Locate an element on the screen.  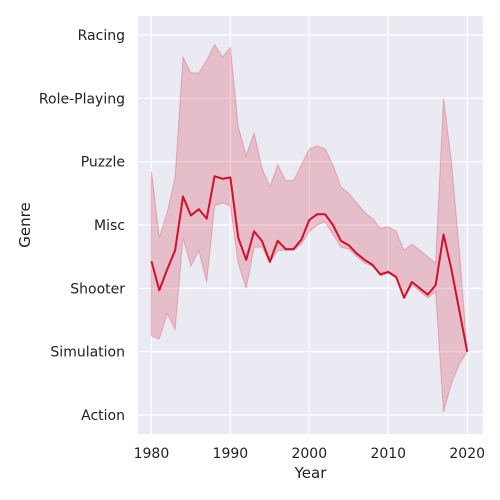
x-tick-label: 2000 is located at coordinates (309, 454).